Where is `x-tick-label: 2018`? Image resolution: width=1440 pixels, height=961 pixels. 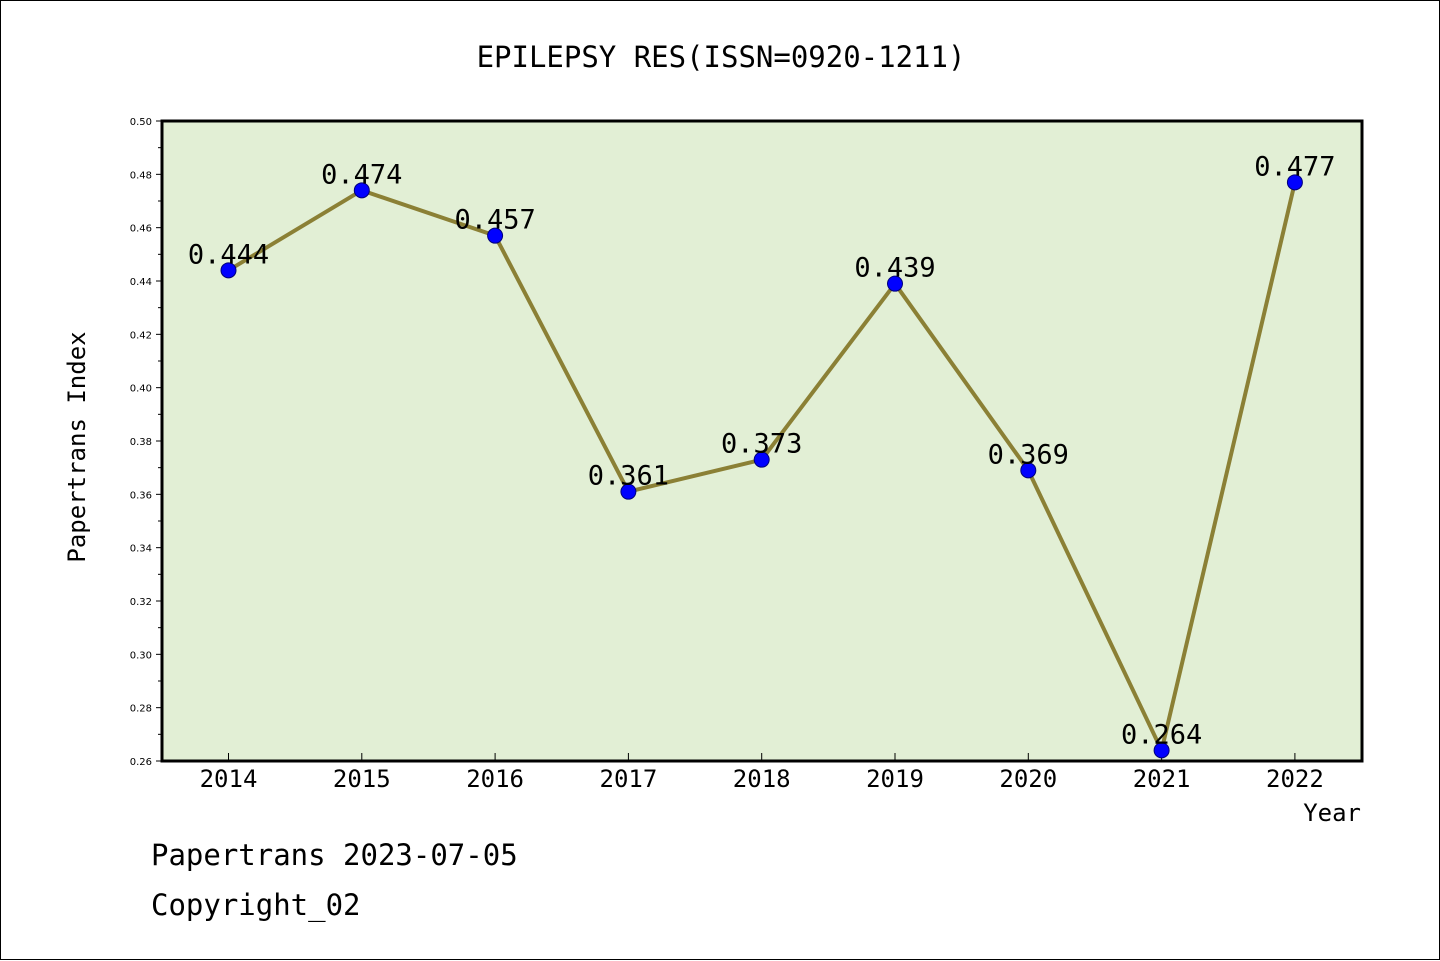 x-tick-label: 2018 is located at coordinates (762, 779).